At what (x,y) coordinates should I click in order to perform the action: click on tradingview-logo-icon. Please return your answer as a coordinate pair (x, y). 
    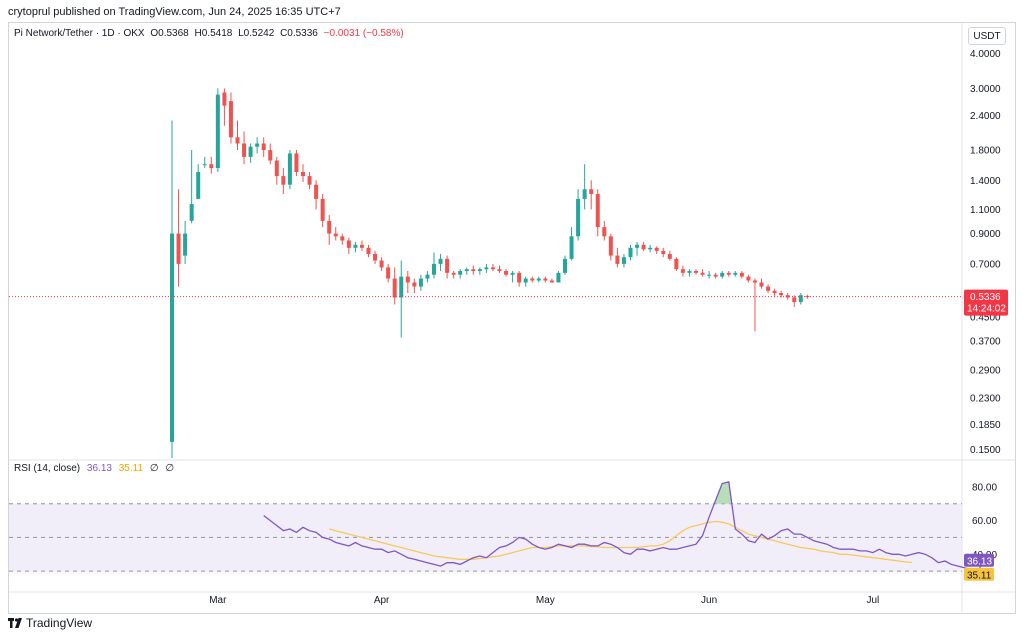
    Looking at the image, I should click on (15, 623).